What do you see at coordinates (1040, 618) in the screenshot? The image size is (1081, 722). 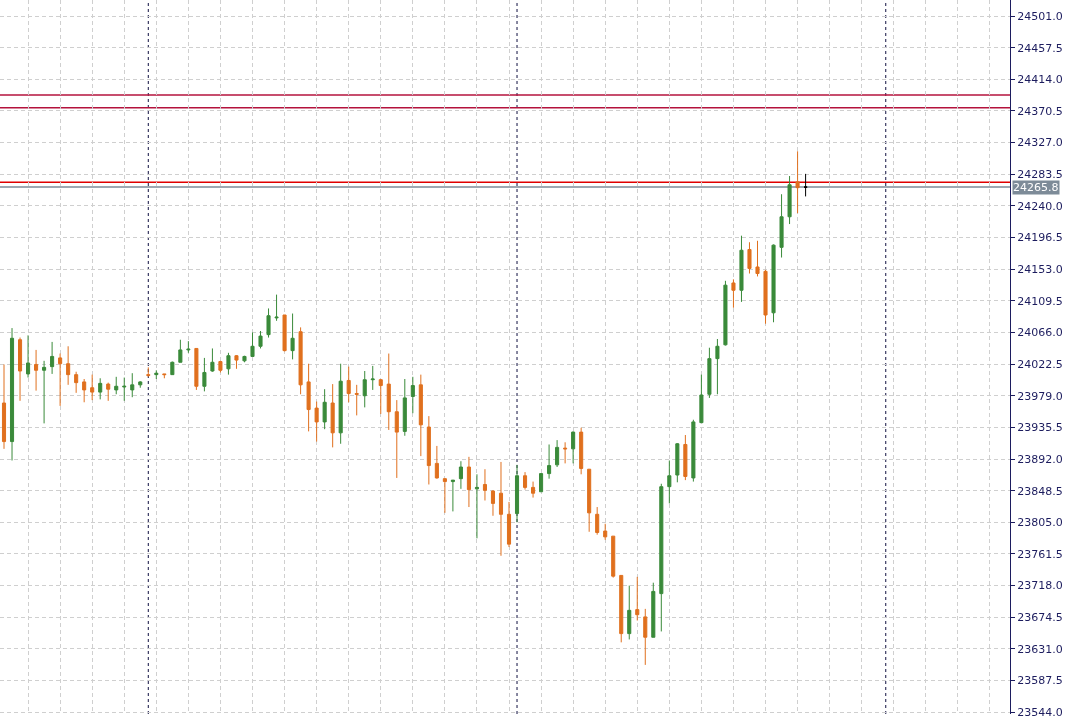 I see `y-tick-label: 23674.5` at bounding box center [1040, 618].